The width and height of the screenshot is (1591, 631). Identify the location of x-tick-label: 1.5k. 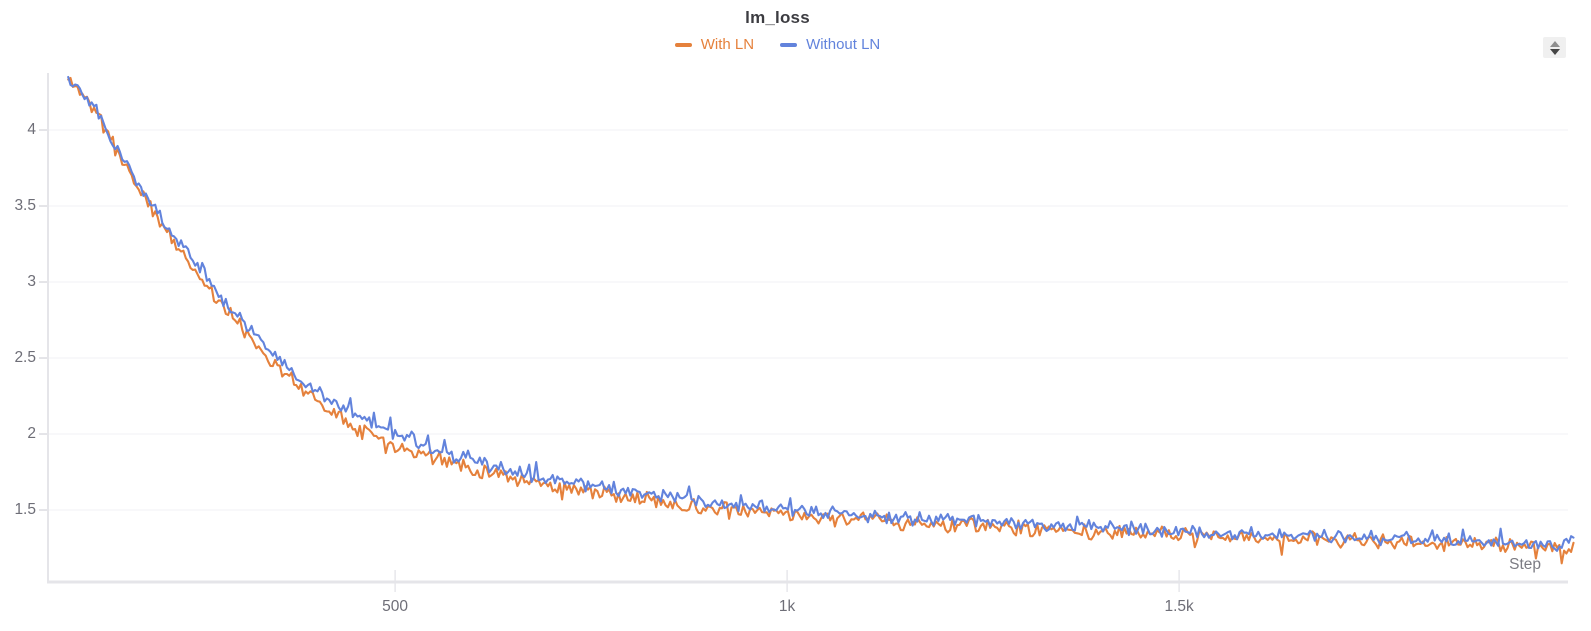
(1179, 606).